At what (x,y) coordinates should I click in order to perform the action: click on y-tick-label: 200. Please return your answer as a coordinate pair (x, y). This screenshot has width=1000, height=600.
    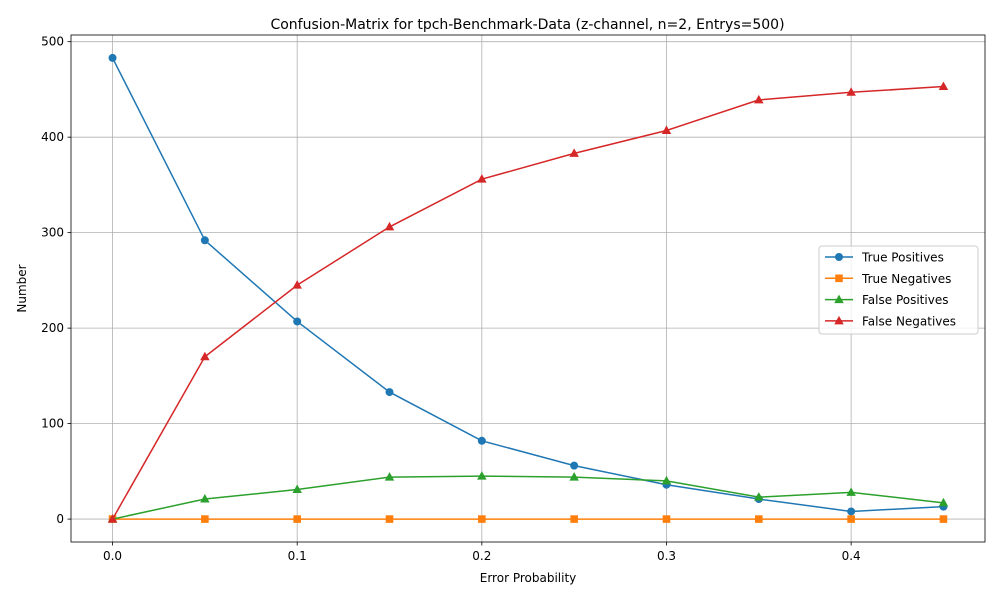
    Looking at the image, I should click on (52, 328).